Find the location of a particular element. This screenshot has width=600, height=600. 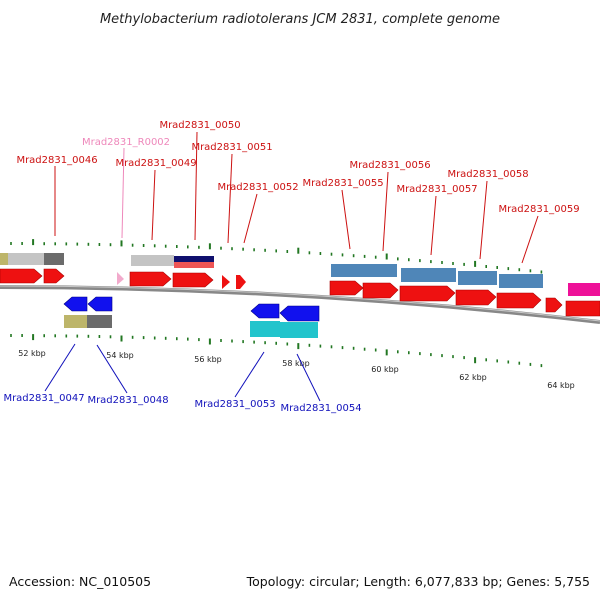

gene-label-0050: Mrad2831_0050 is located at coordinates (199, 125).